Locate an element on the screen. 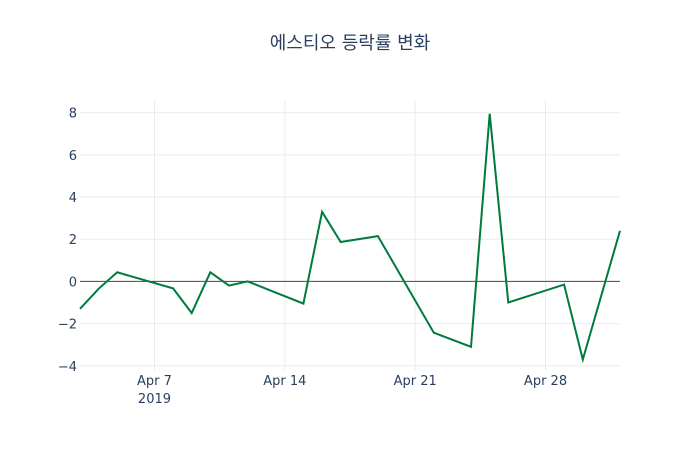 This screenshot has height=454, width=700. y-tick-label: −2 is located at coordinates (67, 325).